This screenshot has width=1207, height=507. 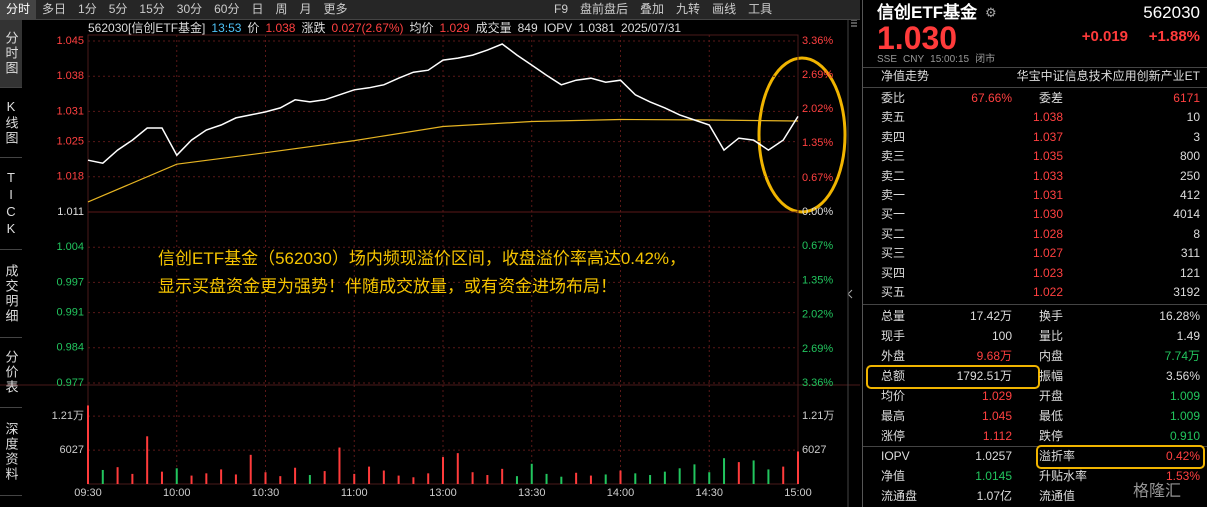 I want to click on volume-tick-label: 1.21万, so click(x=818, y=416).